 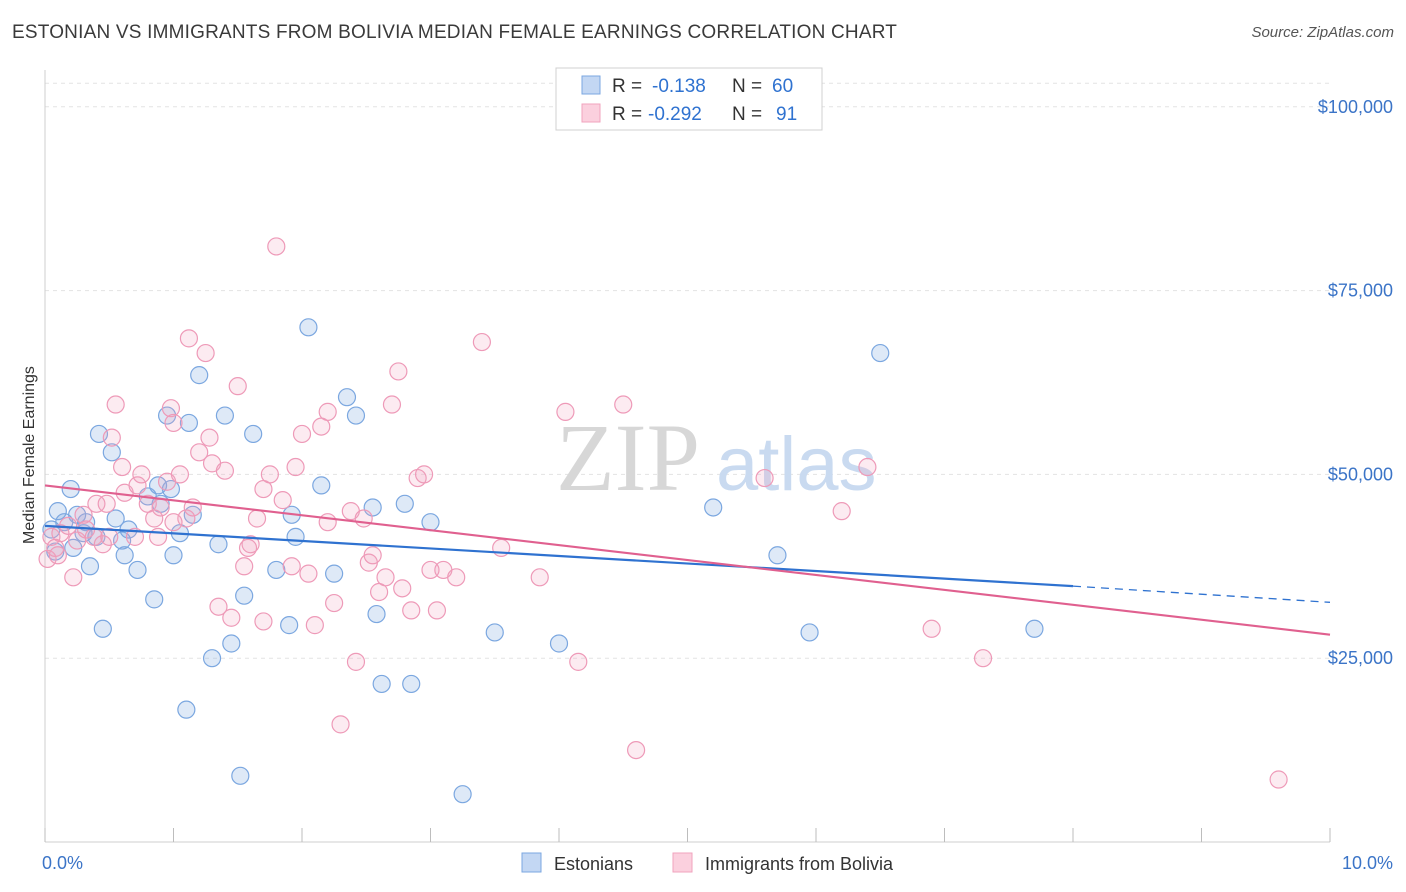 What do you see at coordinates (1322, 32) in the screenshot?
I see `source-credit: Source: ZipAtlas.com` at bounding box center [1322, 32].